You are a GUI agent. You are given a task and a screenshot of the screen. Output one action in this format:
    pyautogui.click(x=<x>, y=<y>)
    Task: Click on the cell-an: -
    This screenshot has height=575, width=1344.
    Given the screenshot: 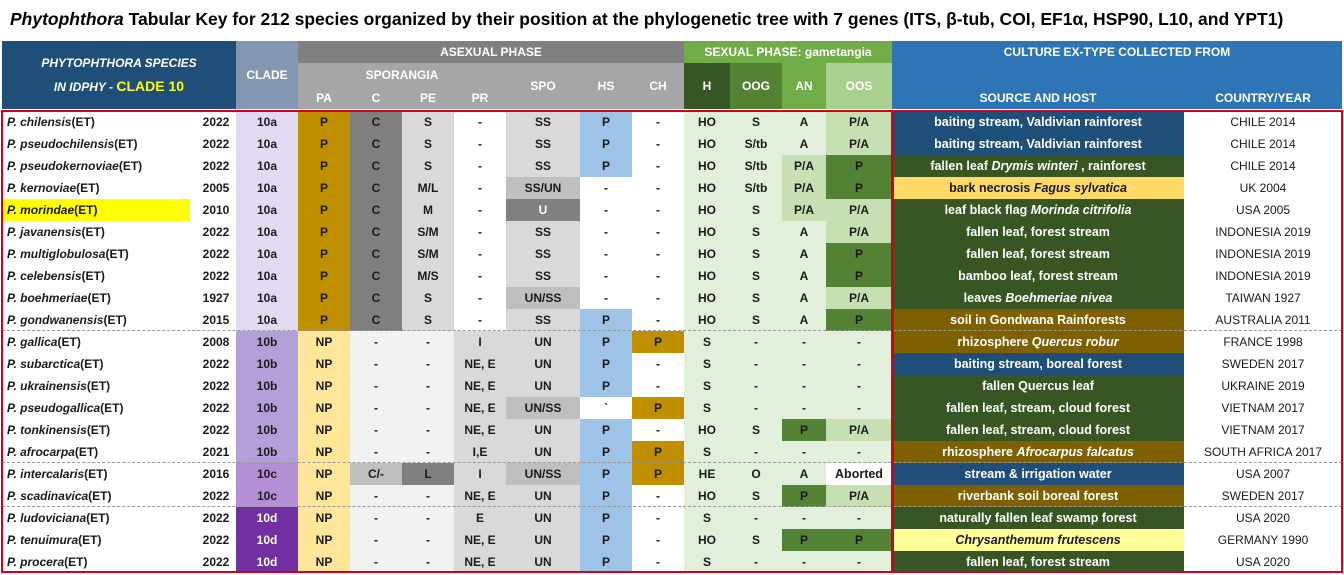 What is the action you would take?
    pyautogui.click(x=804, y=386)
    